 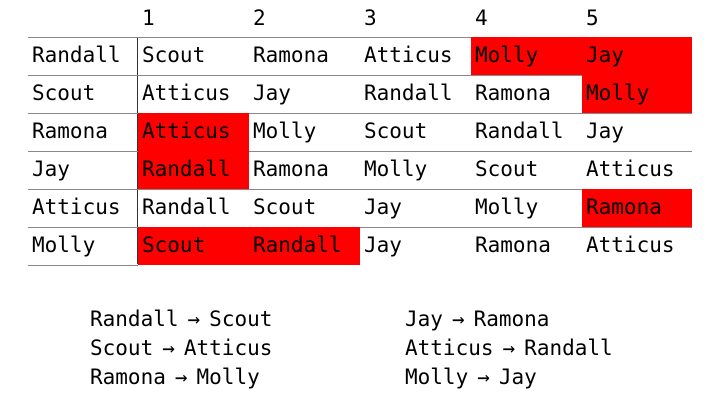 I want to click on table-row: Scout Atticus Jay Randall Ramona Molly, so click(x=360, y=94).